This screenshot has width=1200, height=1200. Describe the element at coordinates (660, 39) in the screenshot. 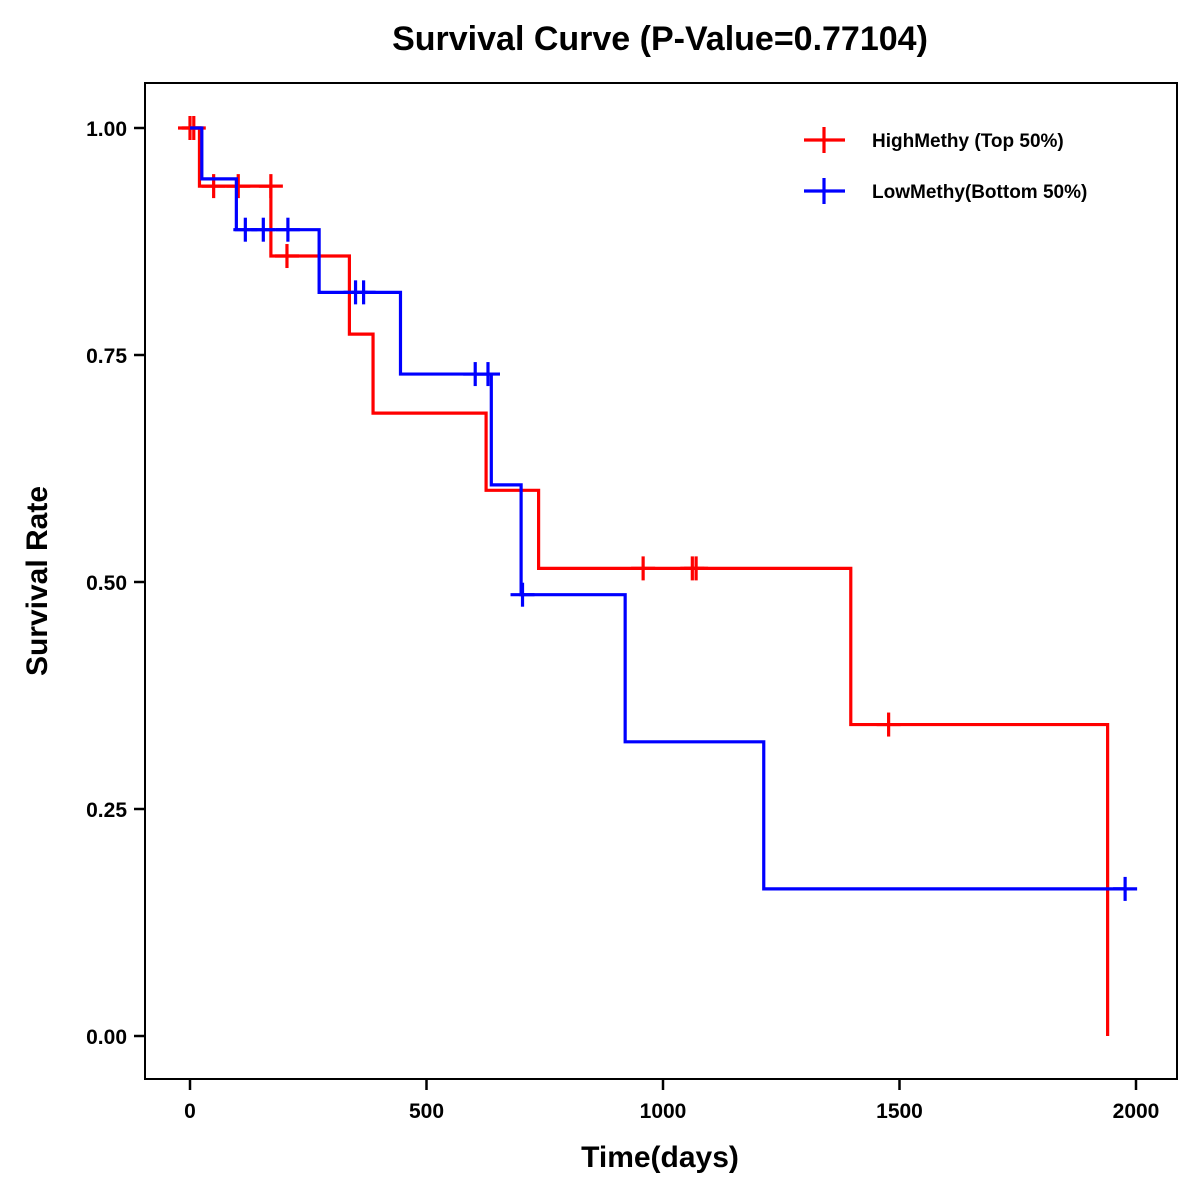

I see `chart-title: Survival Curve (P-Value=0.77104)` at that location.